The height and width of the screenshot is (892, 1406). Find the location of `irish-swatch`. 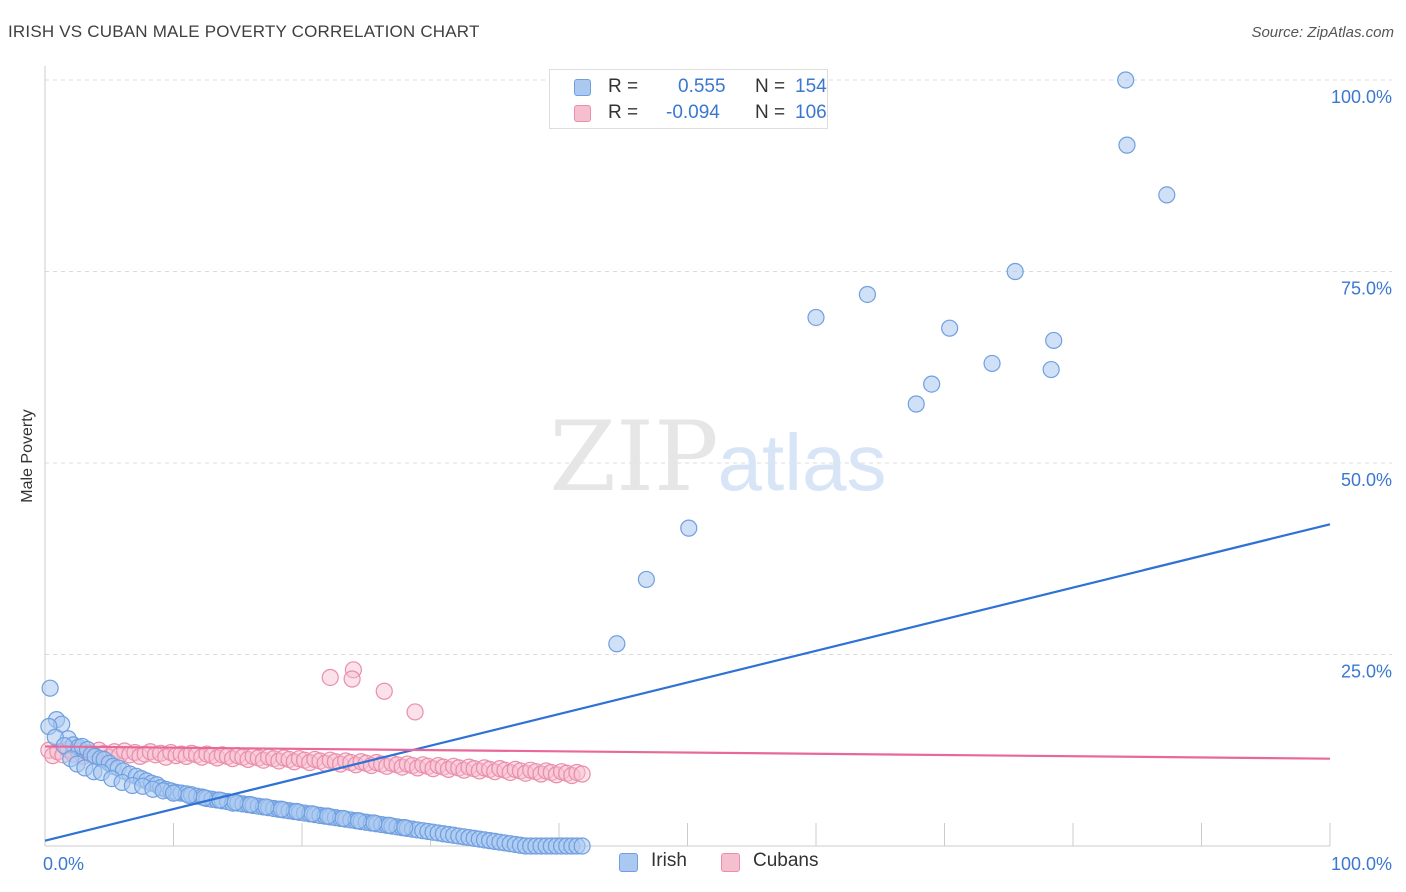

irish-swatch is located at coordinates (582, 87).